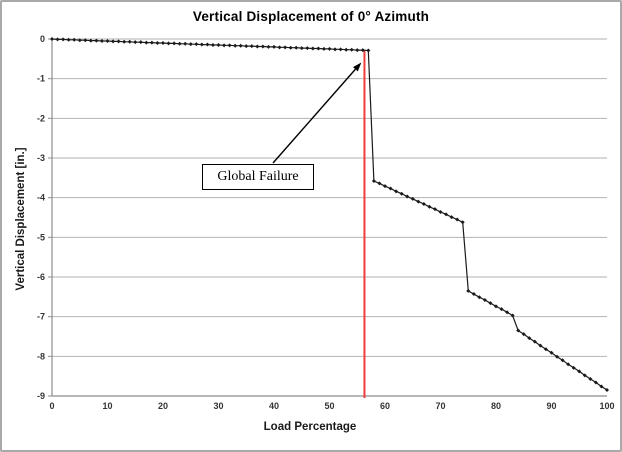 Image resolution: width=622 pixels, height=452 pixels. Describe the element at coordinates (496, 406) in the screenshot. I see `x-tick-label-80: 80` at that location.